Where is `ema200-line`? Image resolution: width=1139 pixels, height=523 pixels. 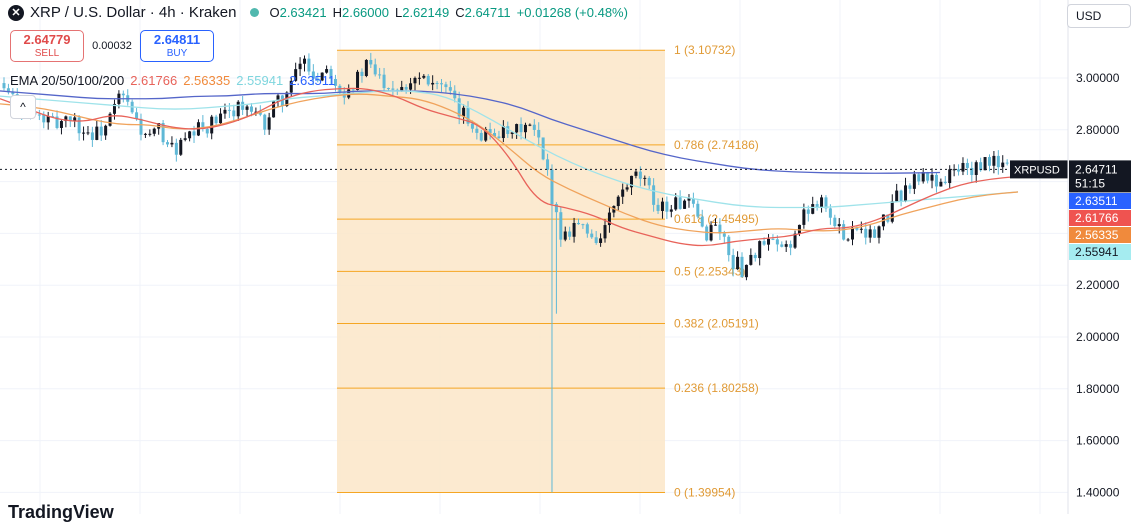
ema200-line is located at coordinates (470, 132).